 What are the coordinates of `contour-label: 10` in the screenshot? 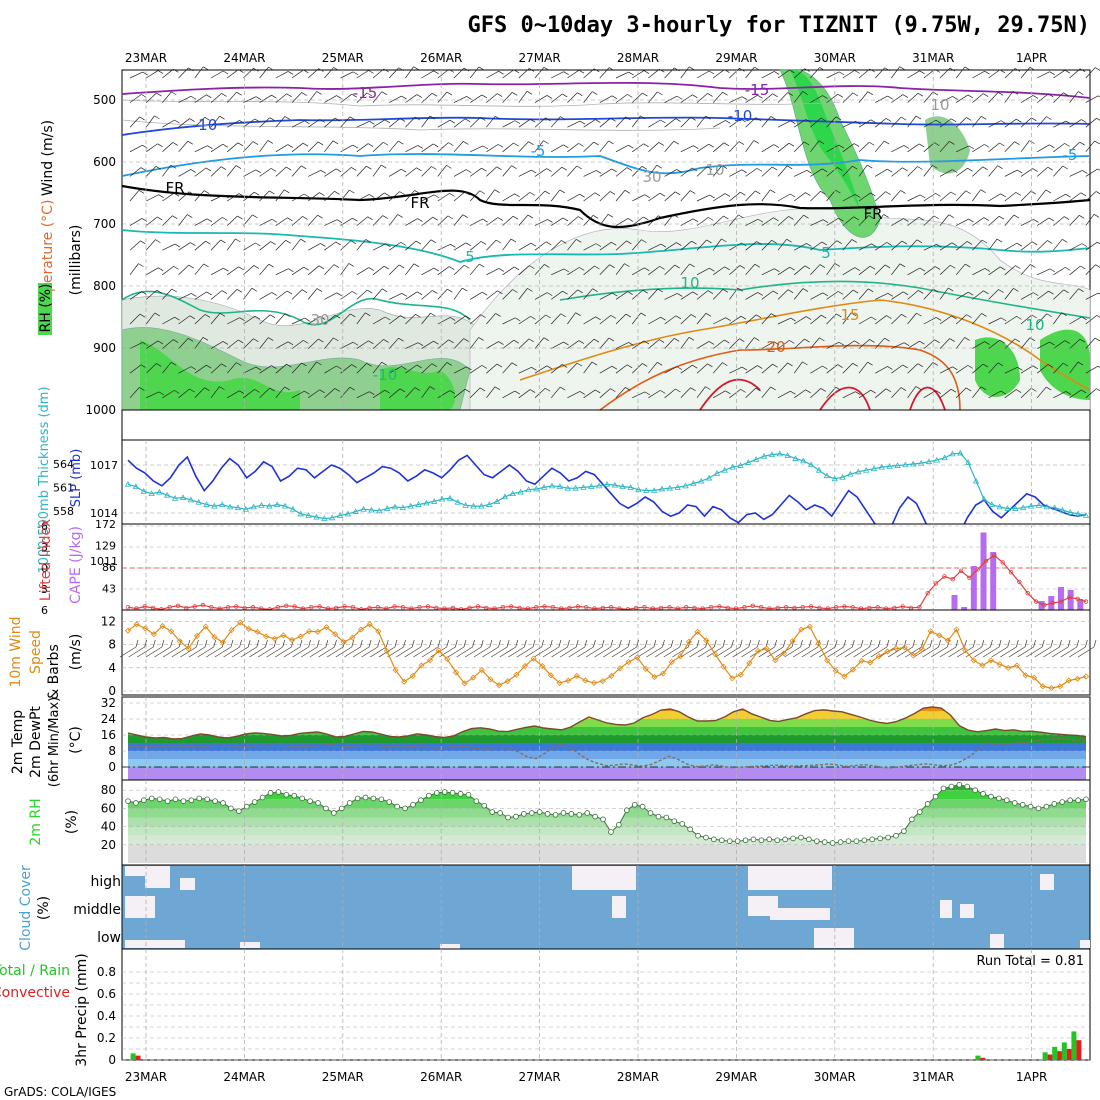 It's located at (1034, 325).